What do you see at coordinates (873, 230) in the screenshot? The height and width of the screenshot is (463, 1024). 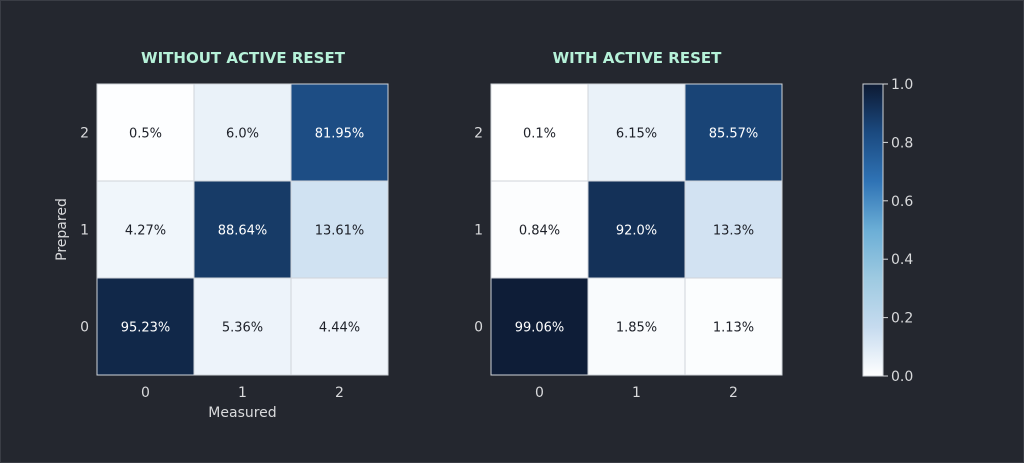 I see `colorbar-gradient` at bounding box center [873, 230].